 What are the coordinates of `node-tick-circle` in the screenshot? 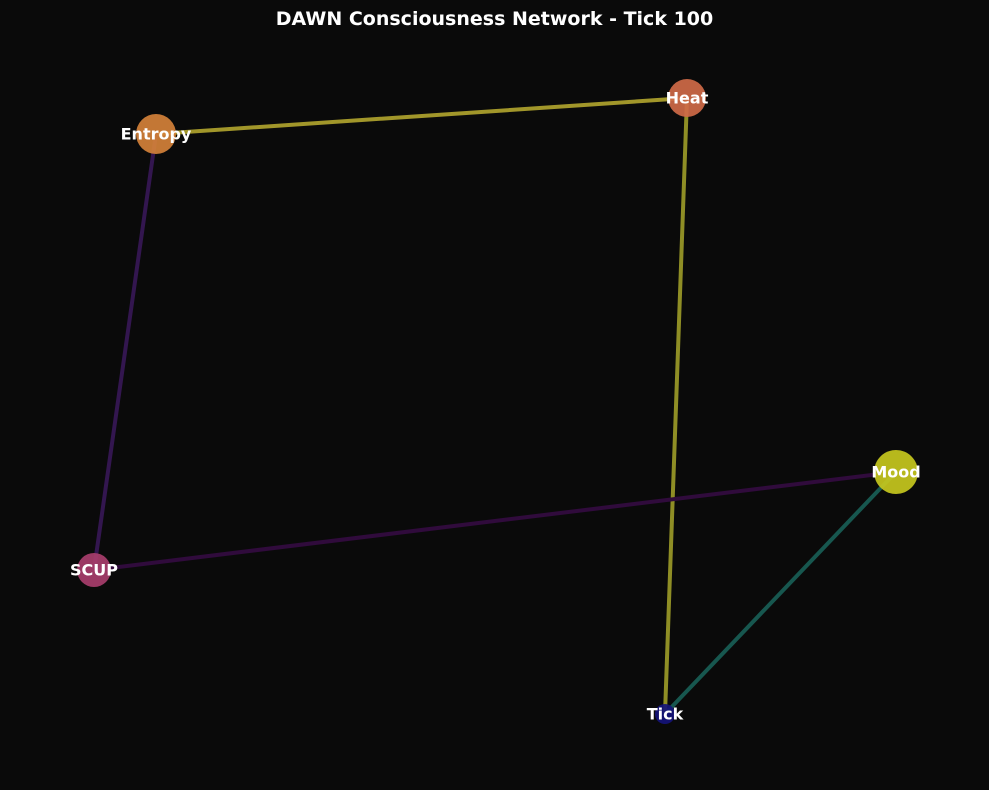 It's located at (665, 714).